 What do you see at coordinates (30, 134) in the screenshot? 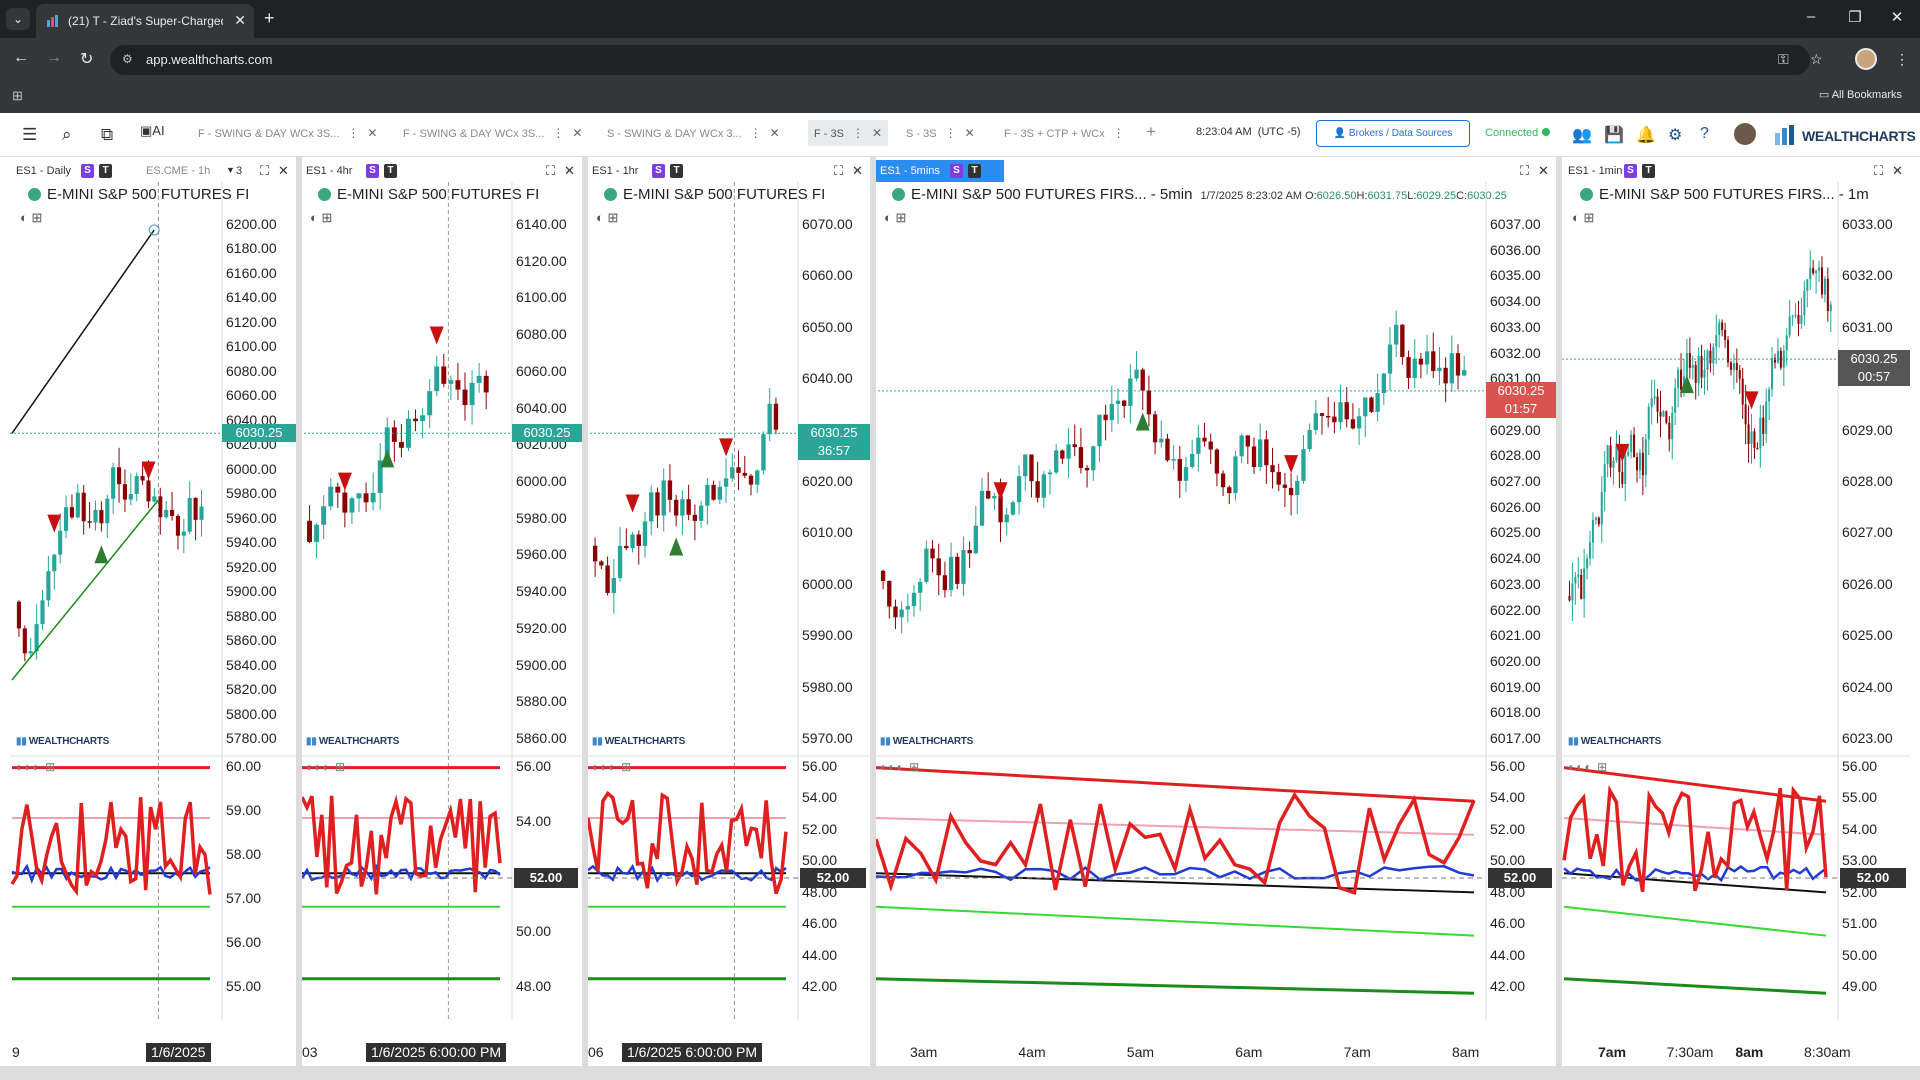
I see `hamburger-menu-icon: ☰` at bounding box center [30, 134].